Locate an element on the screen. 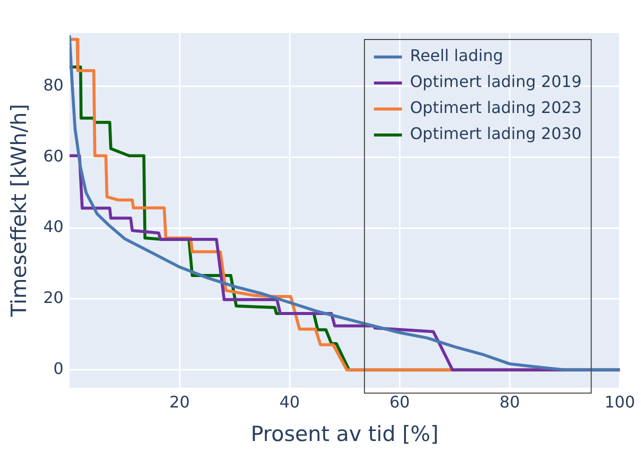  legend-label: Optimert lading 2023 is located at coordinates (496, 108).